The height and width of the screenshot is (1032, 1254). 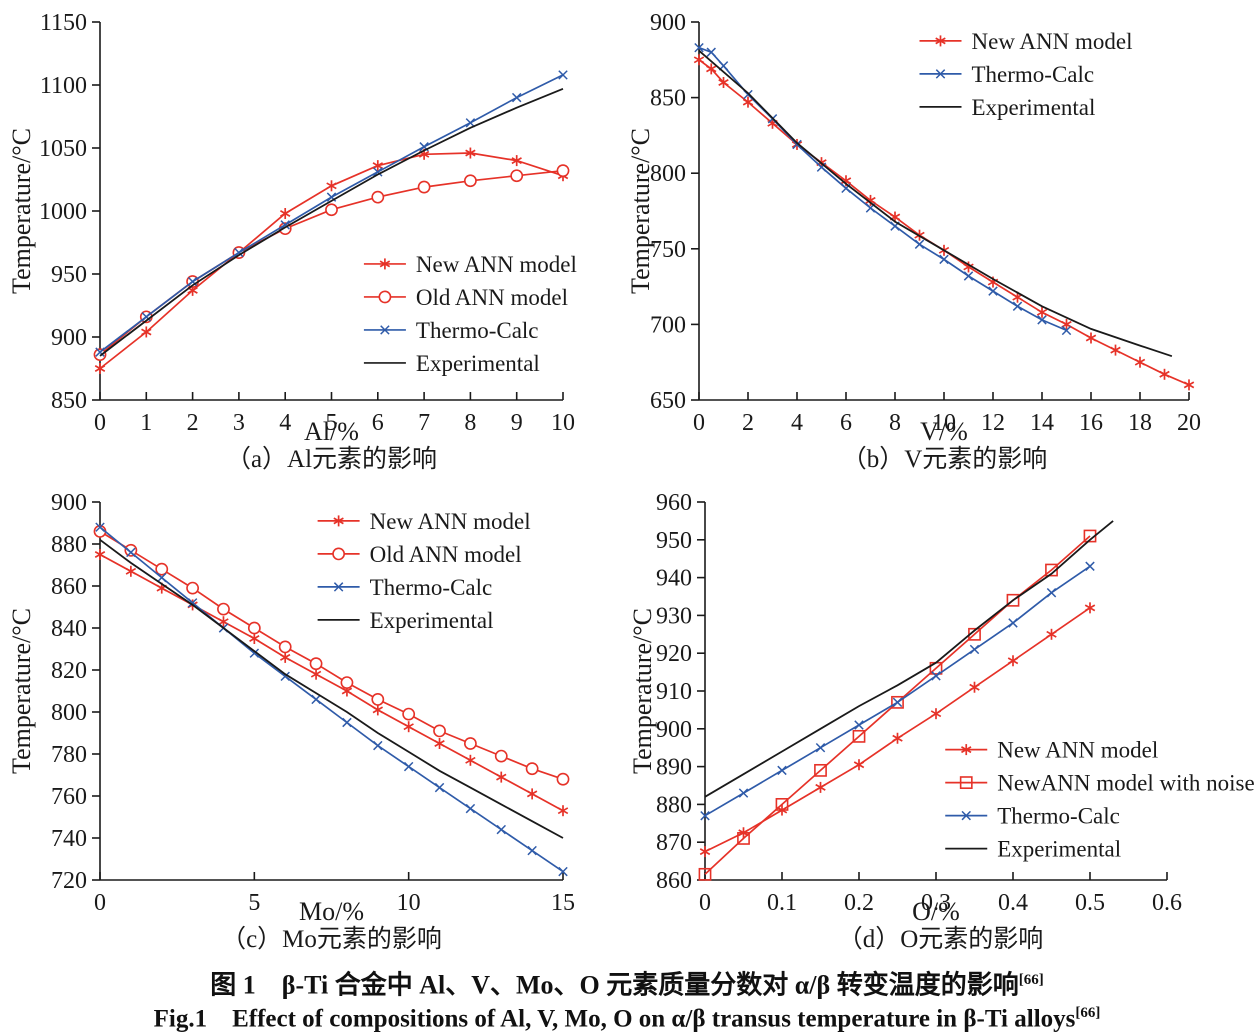 What do you see at coordinates (674, 541) in the screenshot?
I see `y-tick-label: 950` at bounding box center [674, 541].